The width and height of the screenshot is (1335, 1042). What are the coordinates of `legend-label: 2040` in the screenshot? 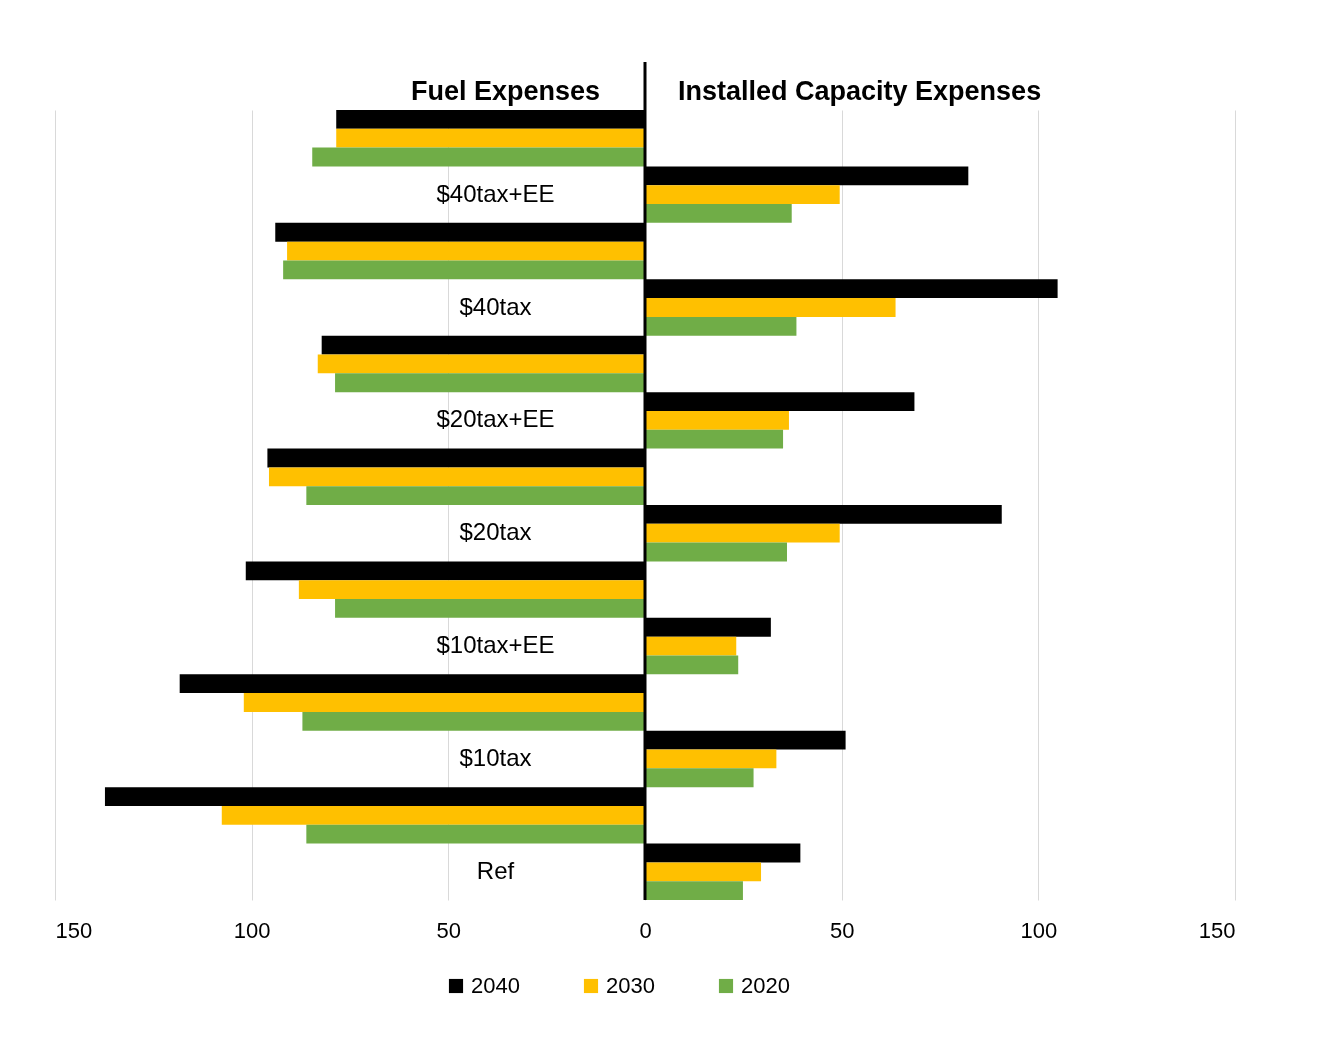 It's located at (495, 985).